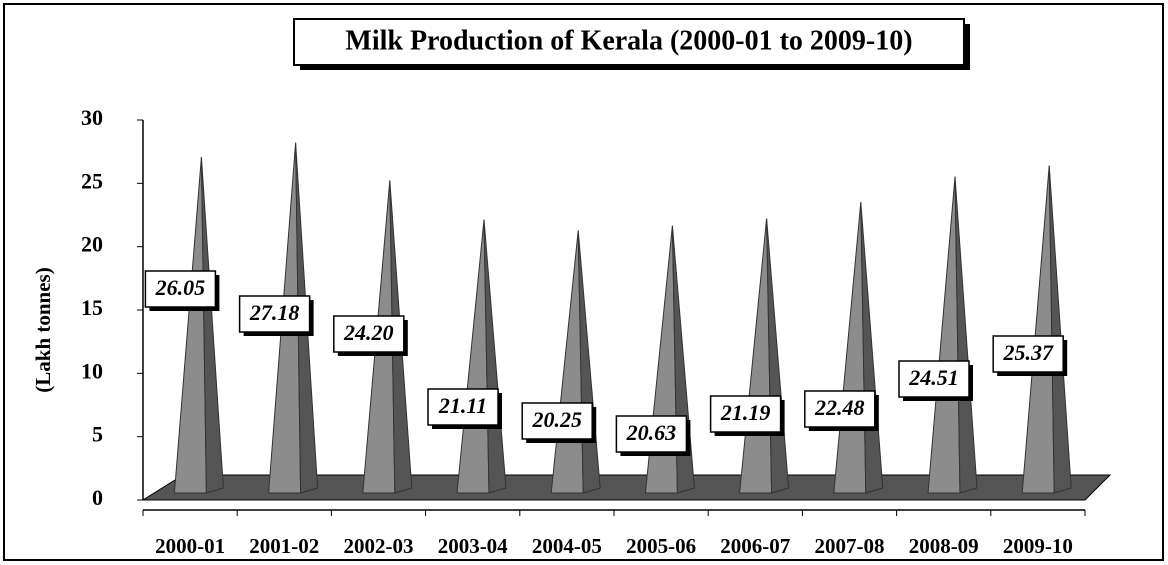  Describe the element at coordinates (97, 497) in the screenshot. I see `y-tick-label: 0` at that location.